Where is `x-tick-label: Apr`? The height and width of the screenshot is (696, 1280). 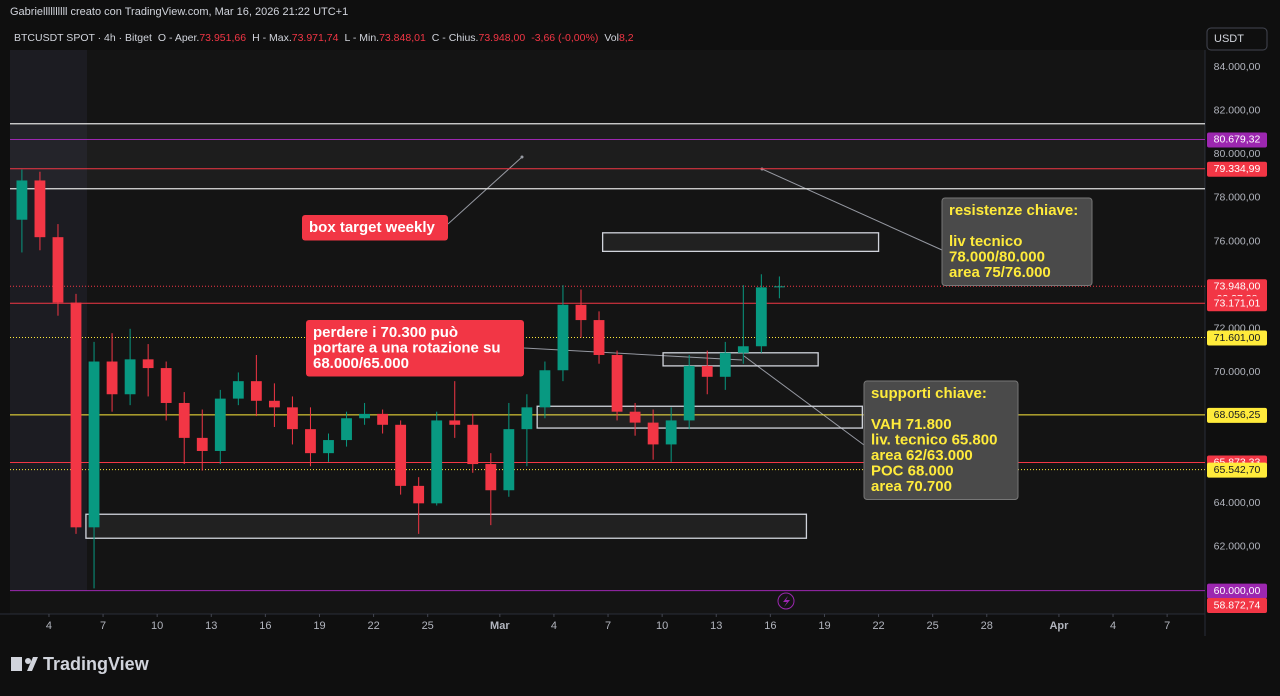
x-tick-label: Apr is located at coordinates (1059, 626).